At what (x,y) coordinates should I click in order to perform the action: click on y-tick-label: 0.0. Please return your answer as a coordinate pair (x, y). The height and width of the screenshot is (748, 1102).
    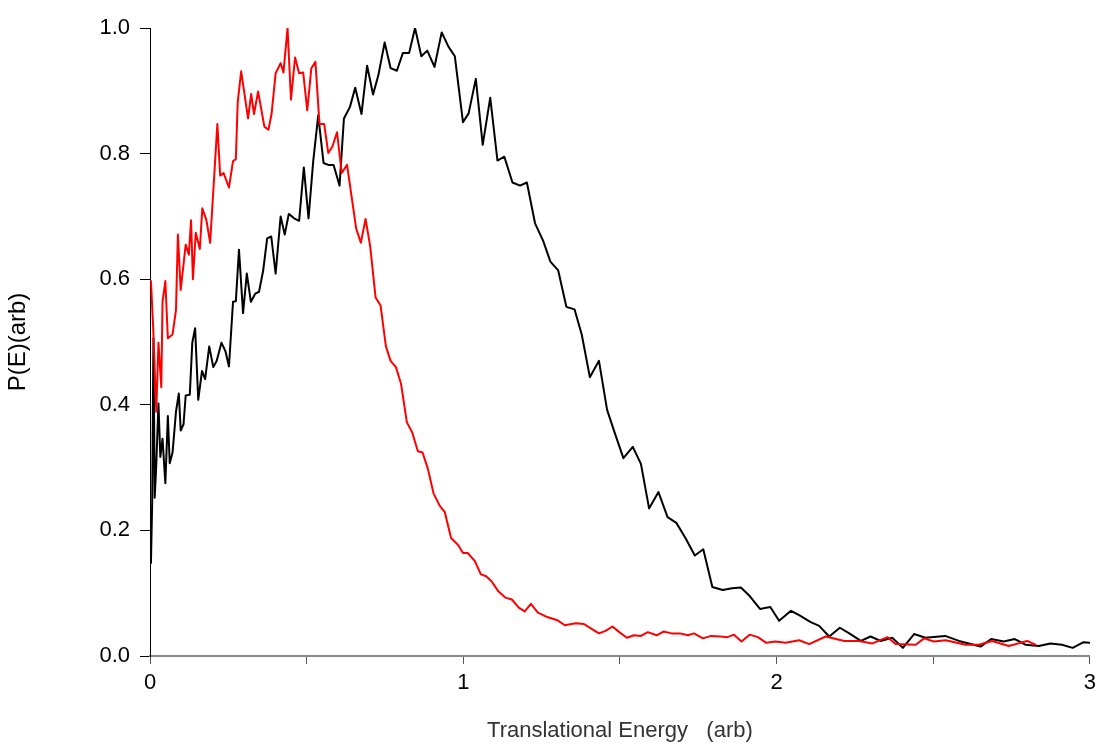
    Looking at the image, I should click on (114, 655).